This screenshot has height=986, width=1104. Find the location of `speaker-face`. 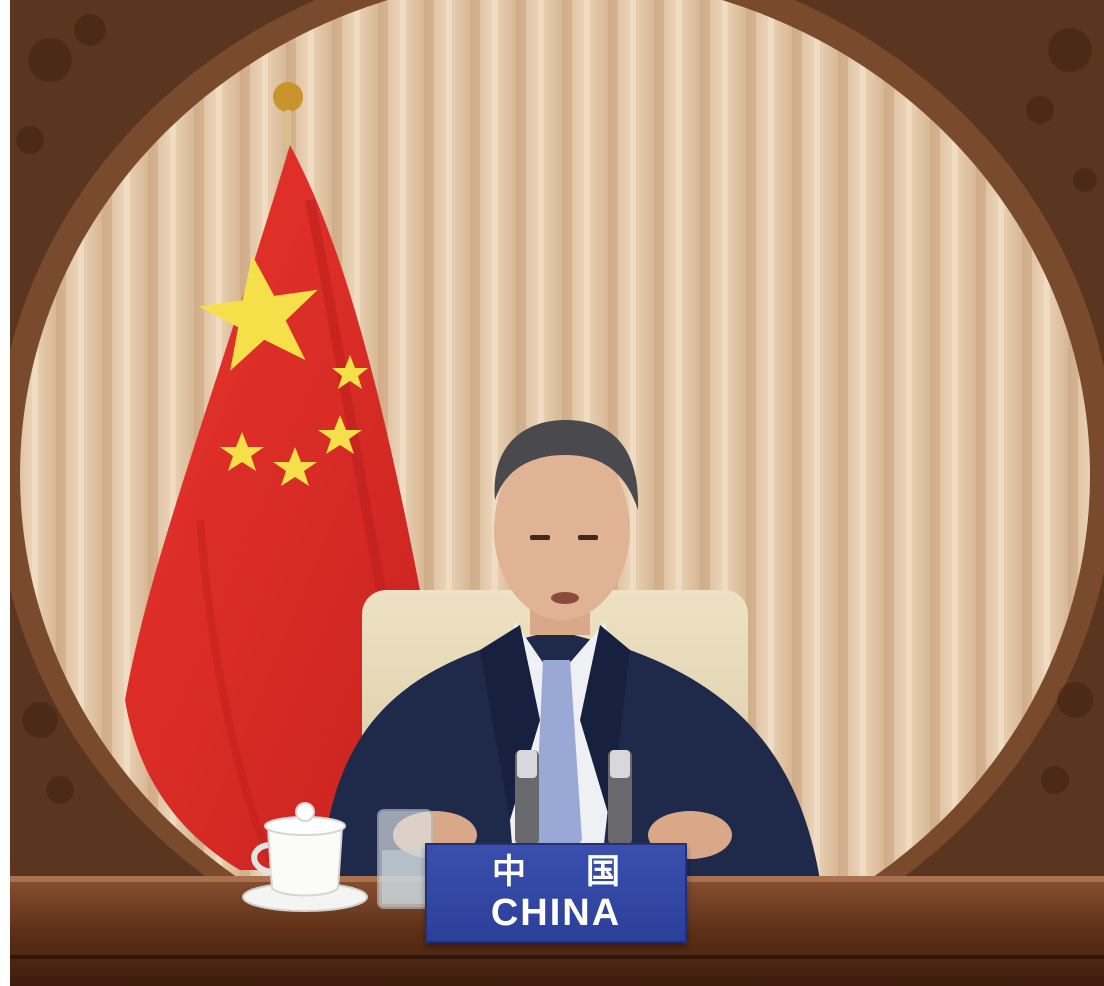

speaker-face is located at coordinates (562, 530).